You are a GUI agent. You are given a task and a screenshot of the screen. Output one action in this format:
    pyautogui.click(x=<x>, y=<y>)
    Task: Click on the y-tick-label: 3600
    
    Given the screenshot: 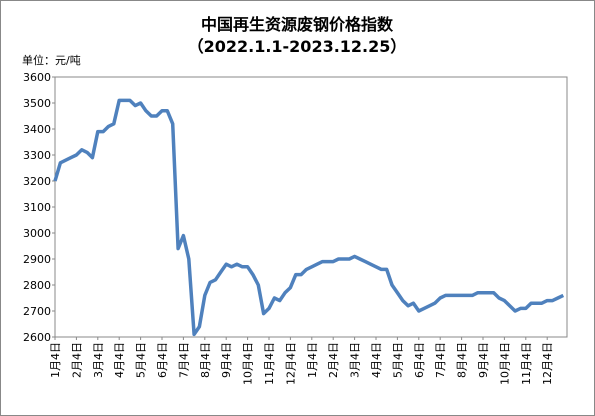 What is the action you would take?
    pyautogui.click(x=37, y=77)
    